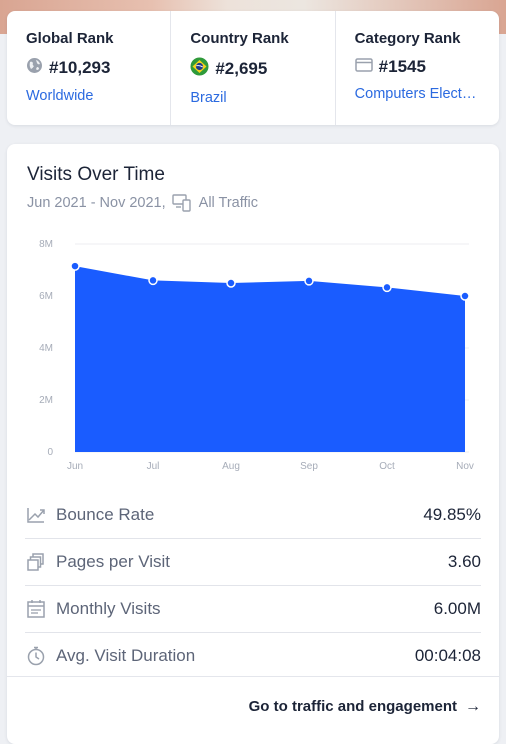 The width and height of the screenshot is (506, 744). Describe the element at coordinates (181, 203) in the screenshot. I see `devices-icon` at that location.